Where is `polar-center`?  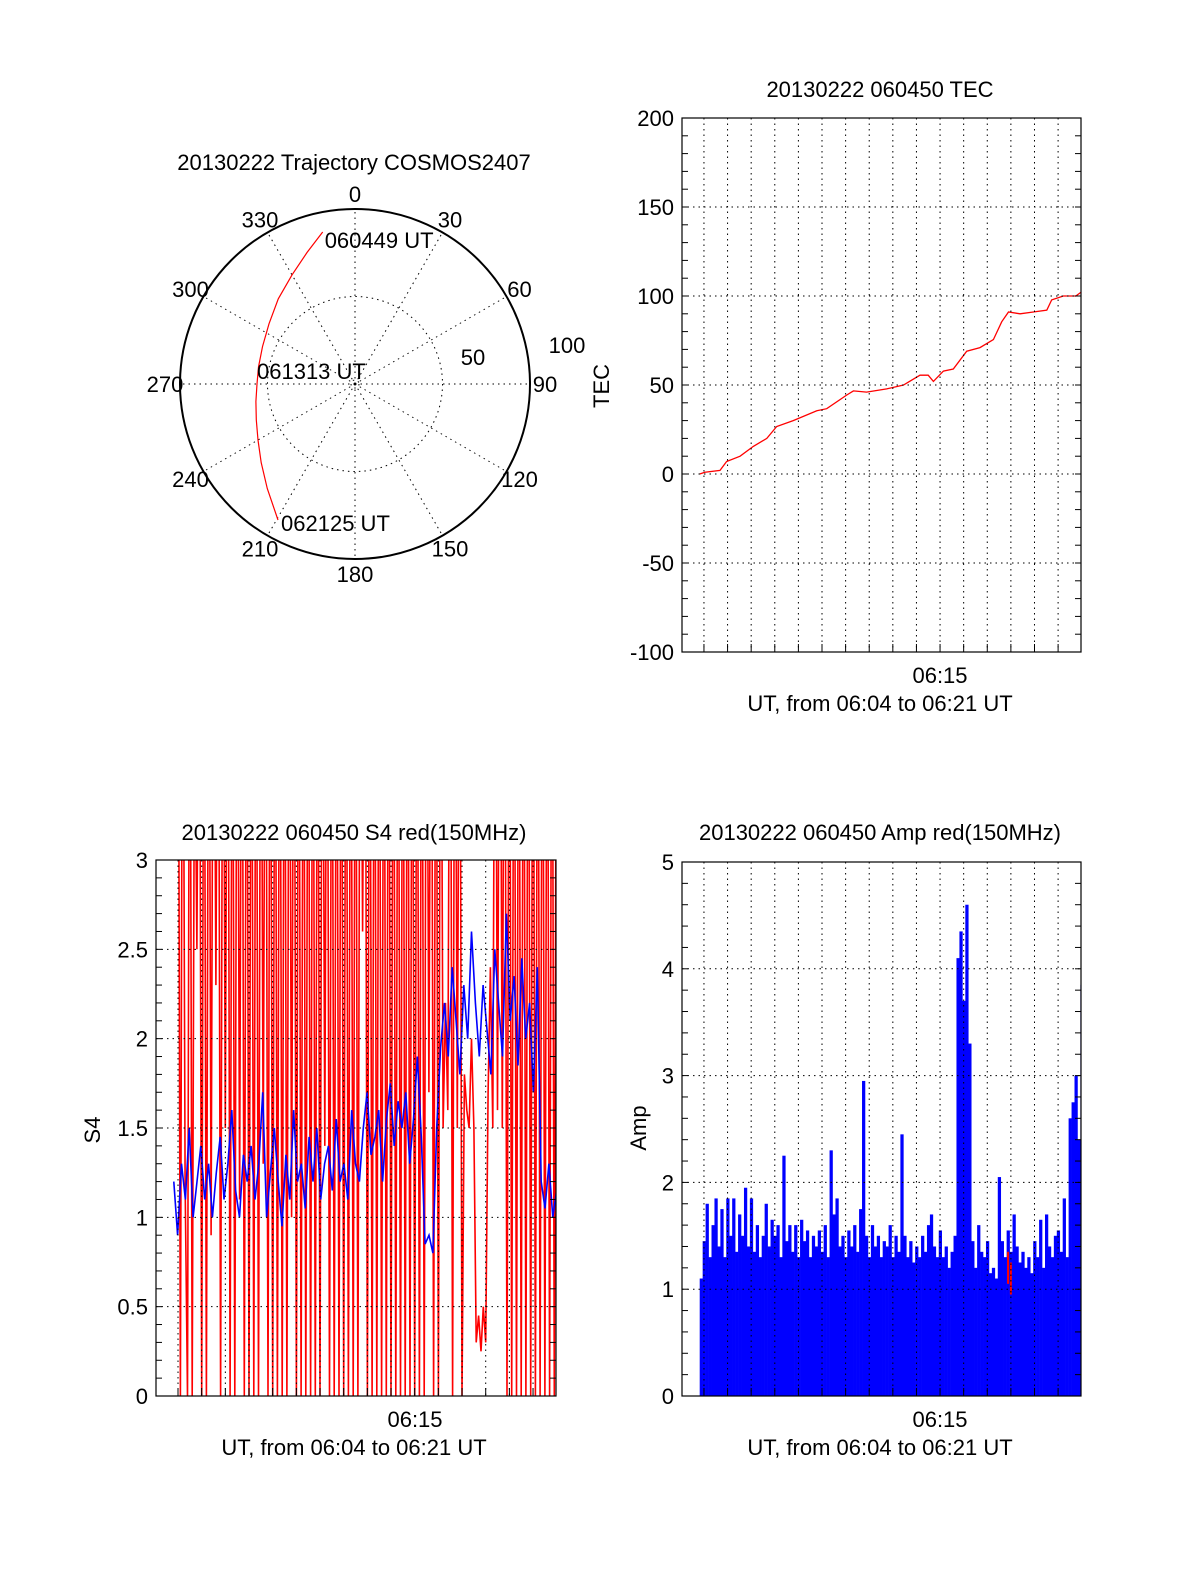
polar-center is located at coordinates (355, 384).